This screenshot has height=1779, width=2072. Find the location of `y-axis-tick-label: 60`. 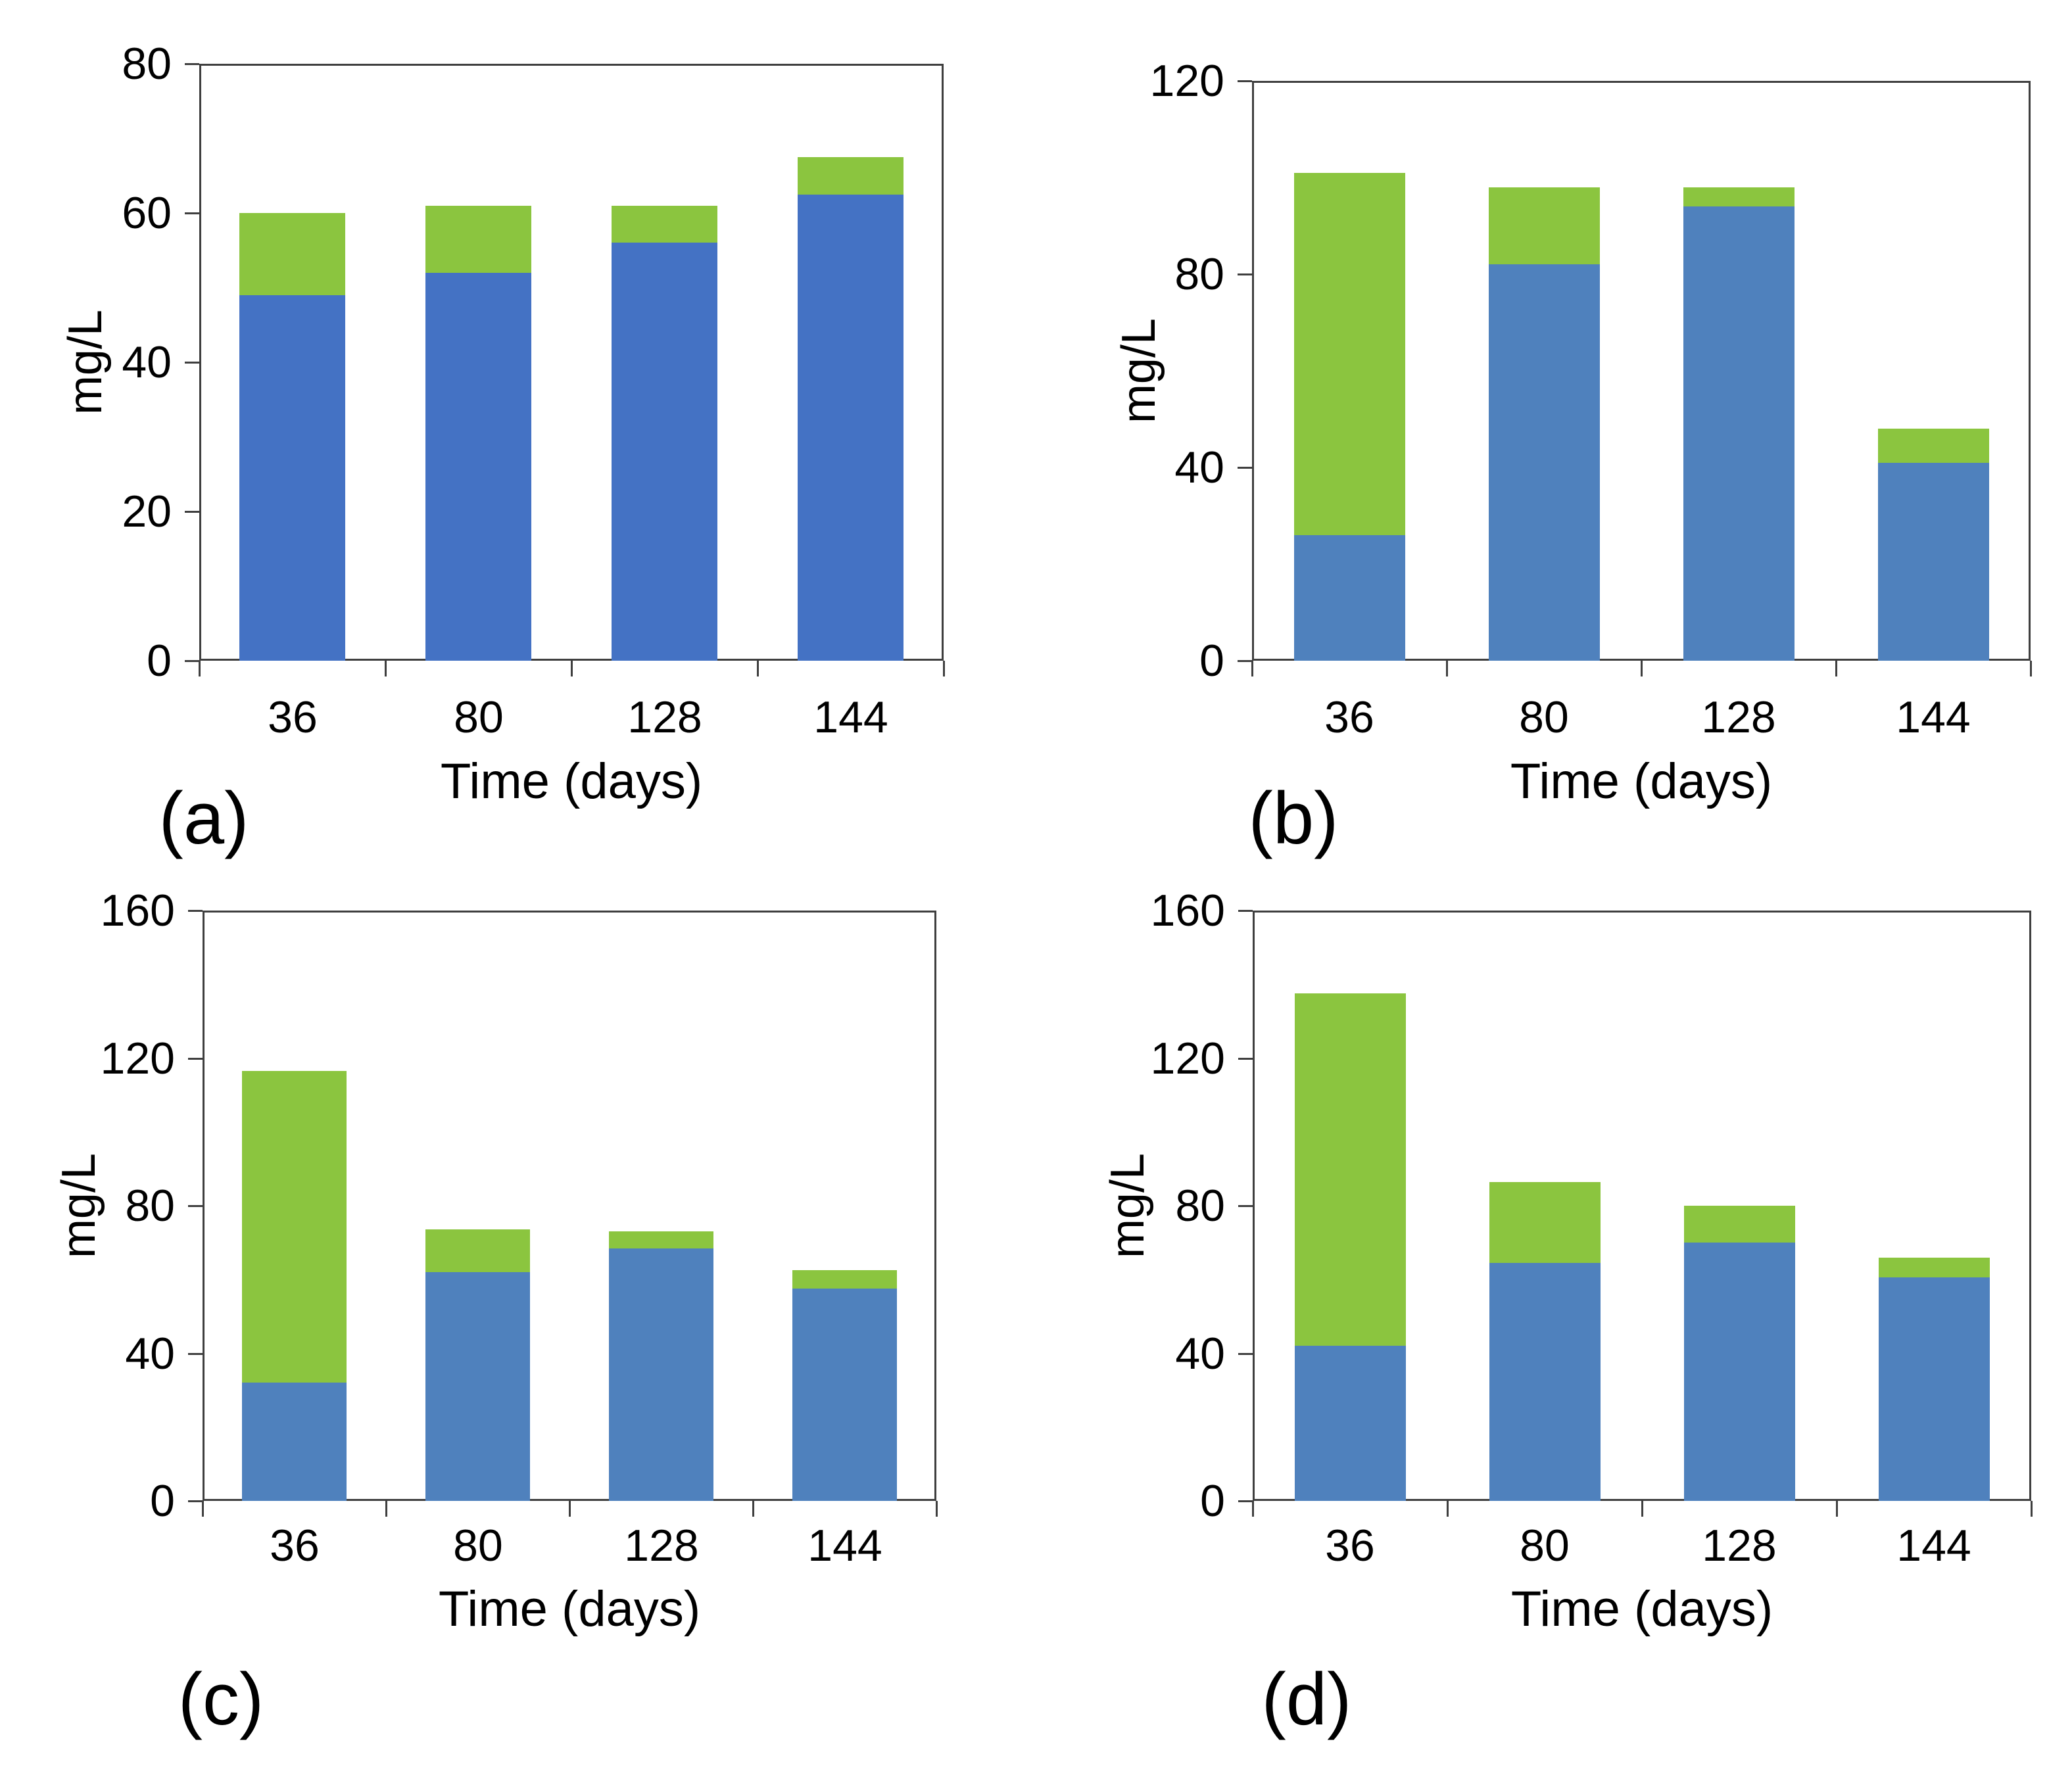

y-axis-tick-label: 60 is located at coordinates (147, 213).